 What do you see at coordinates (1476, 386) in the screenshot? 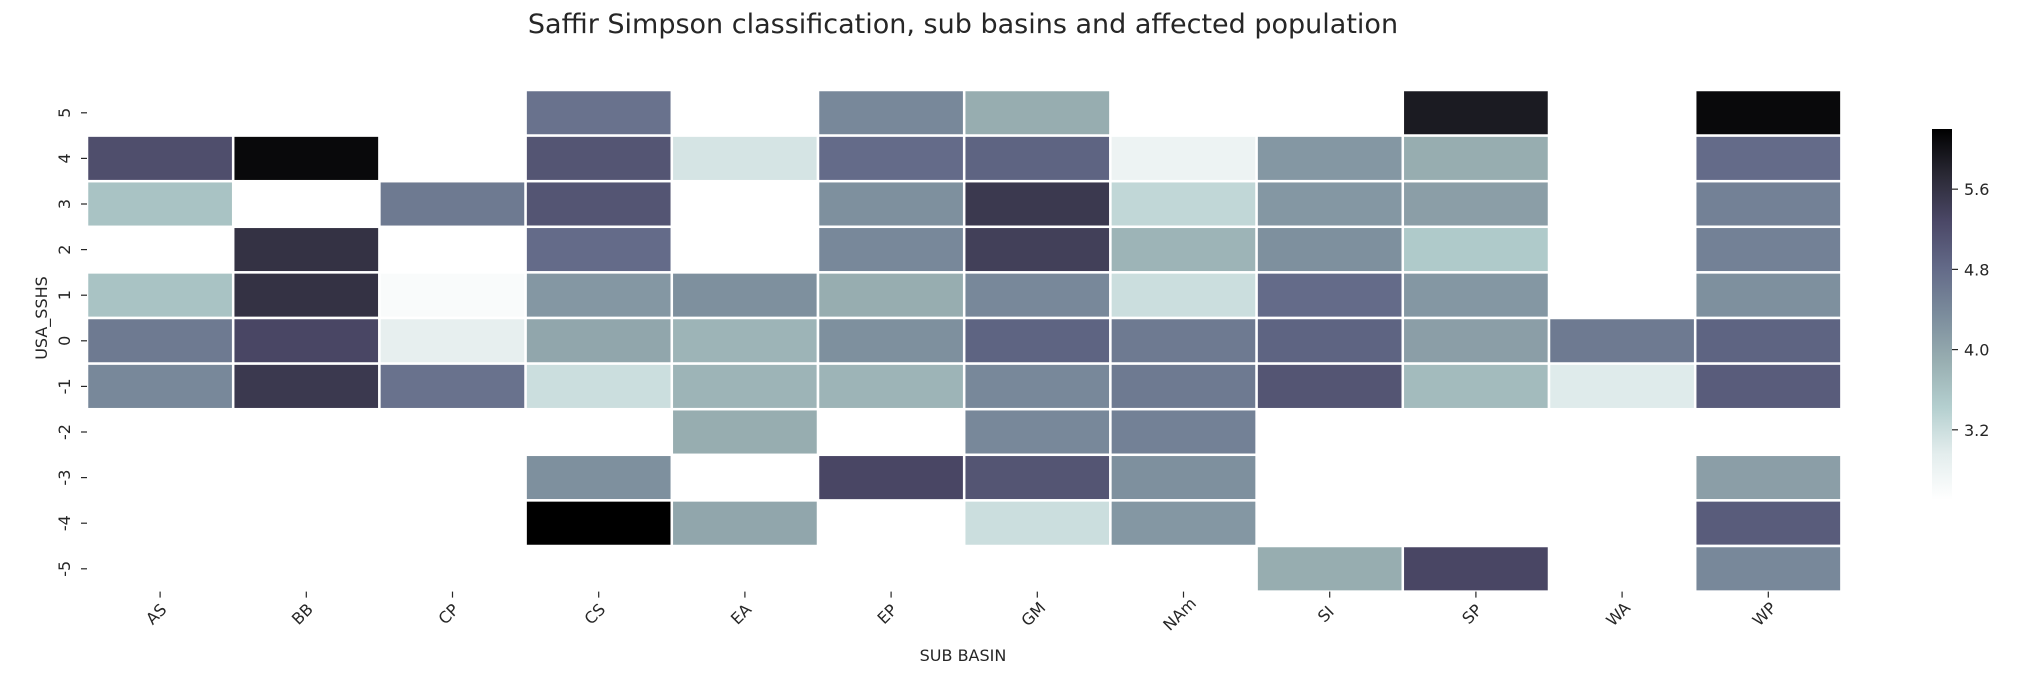
I see `heatmap-cell-SP--1` at bounding box center [1476, 386].